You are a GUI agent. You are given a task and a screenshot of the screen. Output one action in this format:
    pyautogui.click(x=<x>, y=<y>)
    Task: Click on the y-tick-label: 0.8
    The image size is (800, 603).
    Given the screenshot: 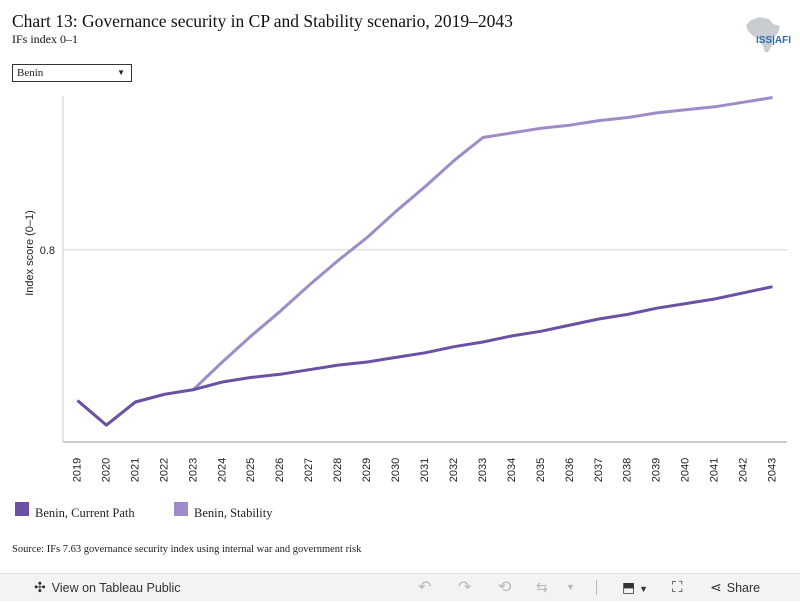 What is the action you would take?
    pyautogui.click(x=47, y=251)
    